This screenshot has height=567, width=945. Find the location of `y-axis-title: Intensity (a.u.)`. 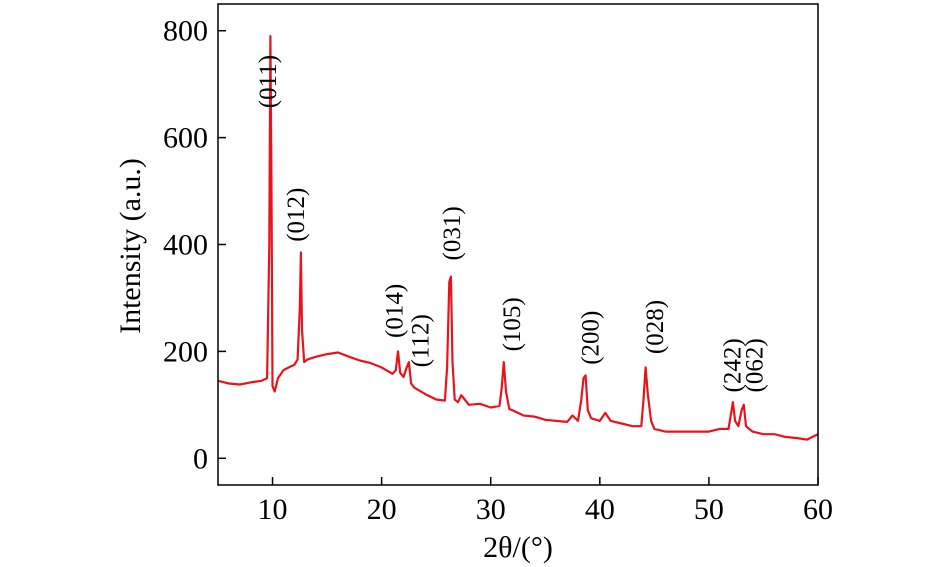

y-axis-title: Intensity (a.u.) is located at coordinates (130, 246).